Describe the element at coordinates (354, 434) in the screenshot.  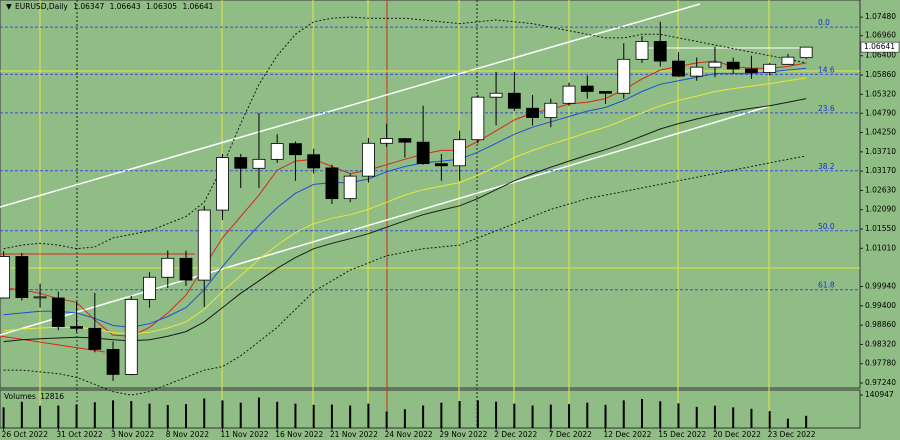
I see `x-tick-label: 21 Nov 2022` at that location.